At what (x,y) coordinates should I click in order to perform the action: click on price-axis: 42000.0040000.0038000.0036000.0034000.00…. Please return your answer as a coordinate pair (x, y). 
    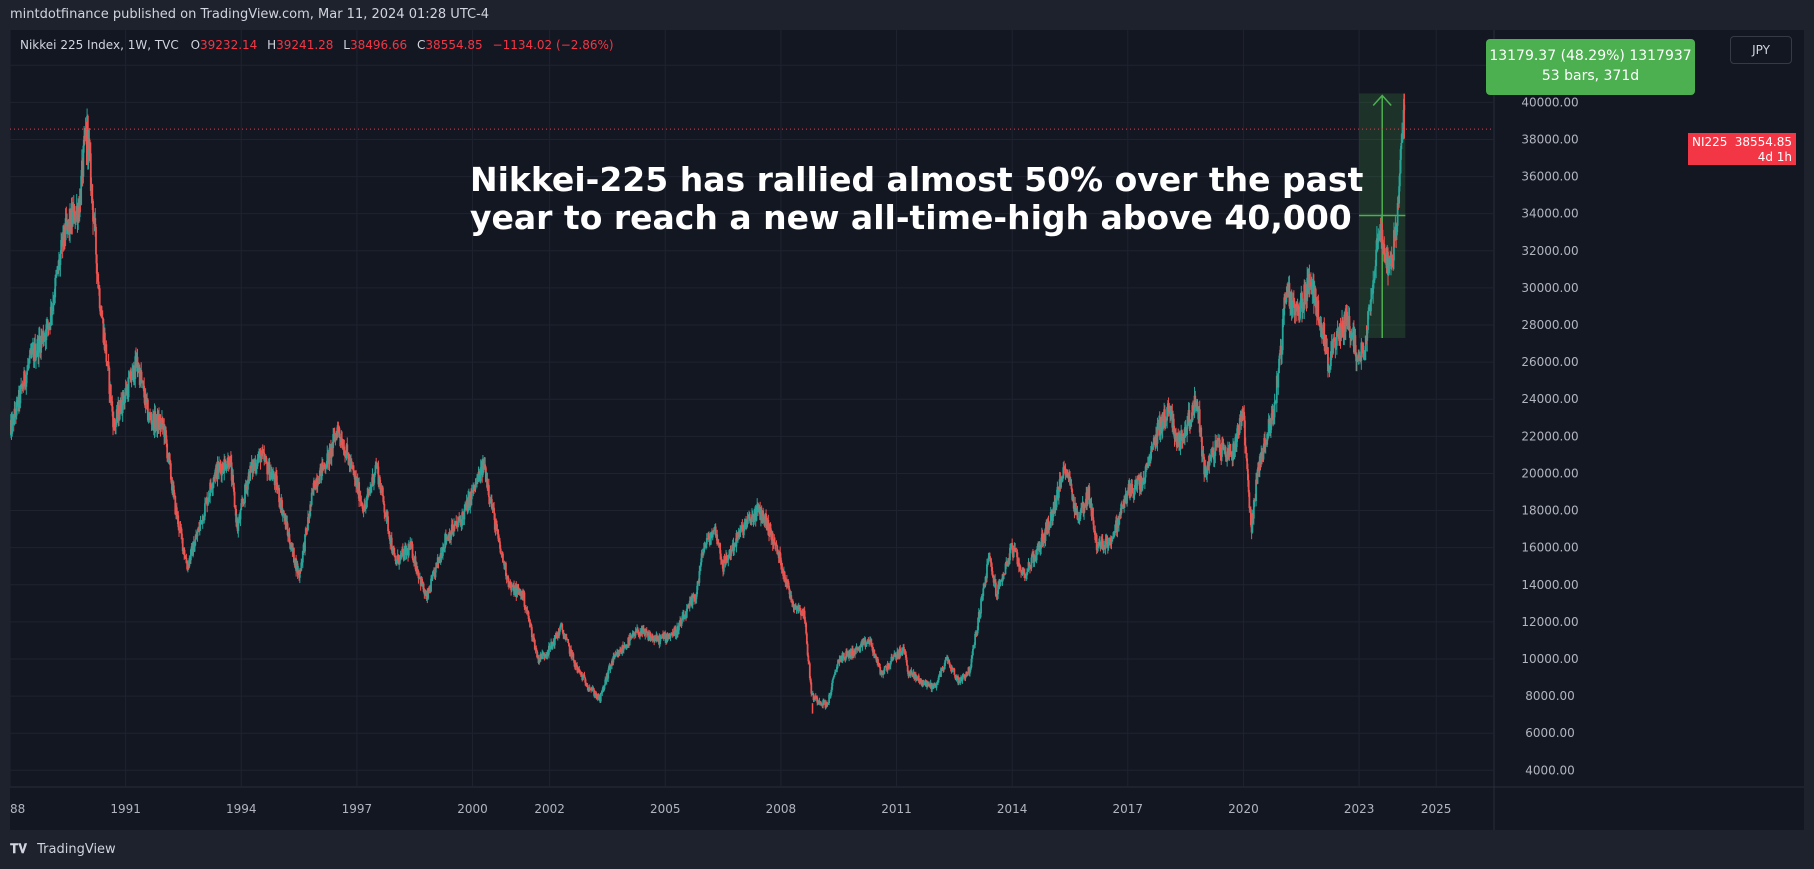
    Looking at the image, I should click on (1549, 417).